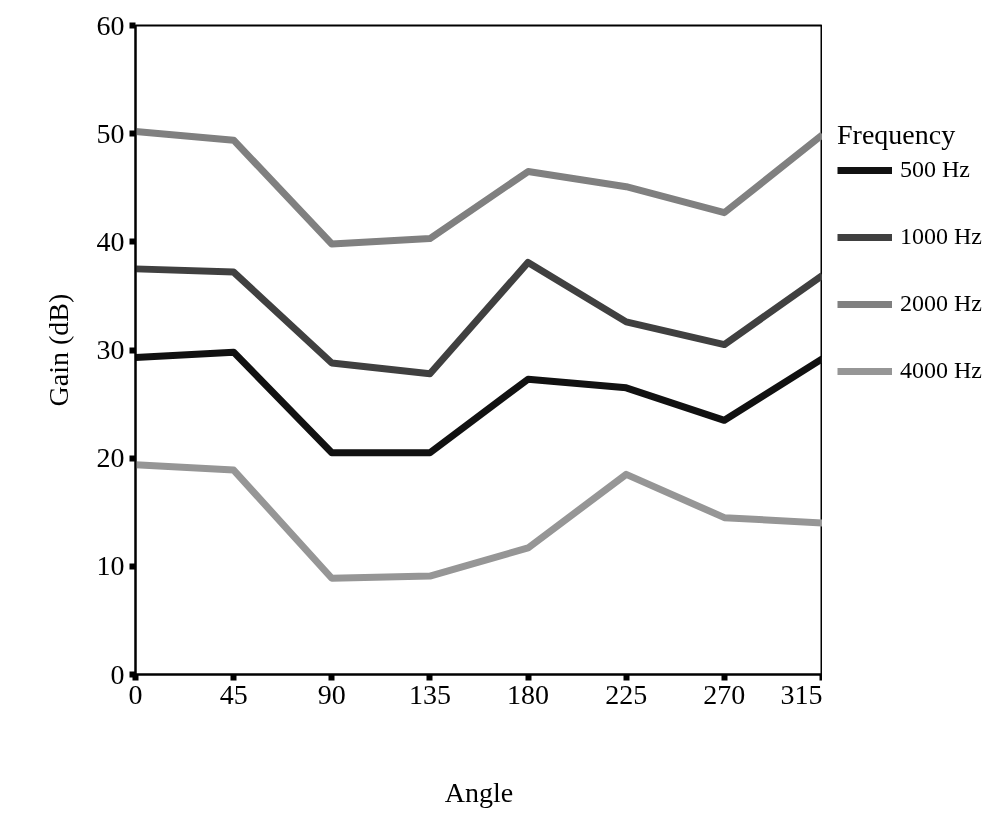 This screenshot has height=822, width=1007. I want to click on y-tick-label: 10, so click(110, 566).